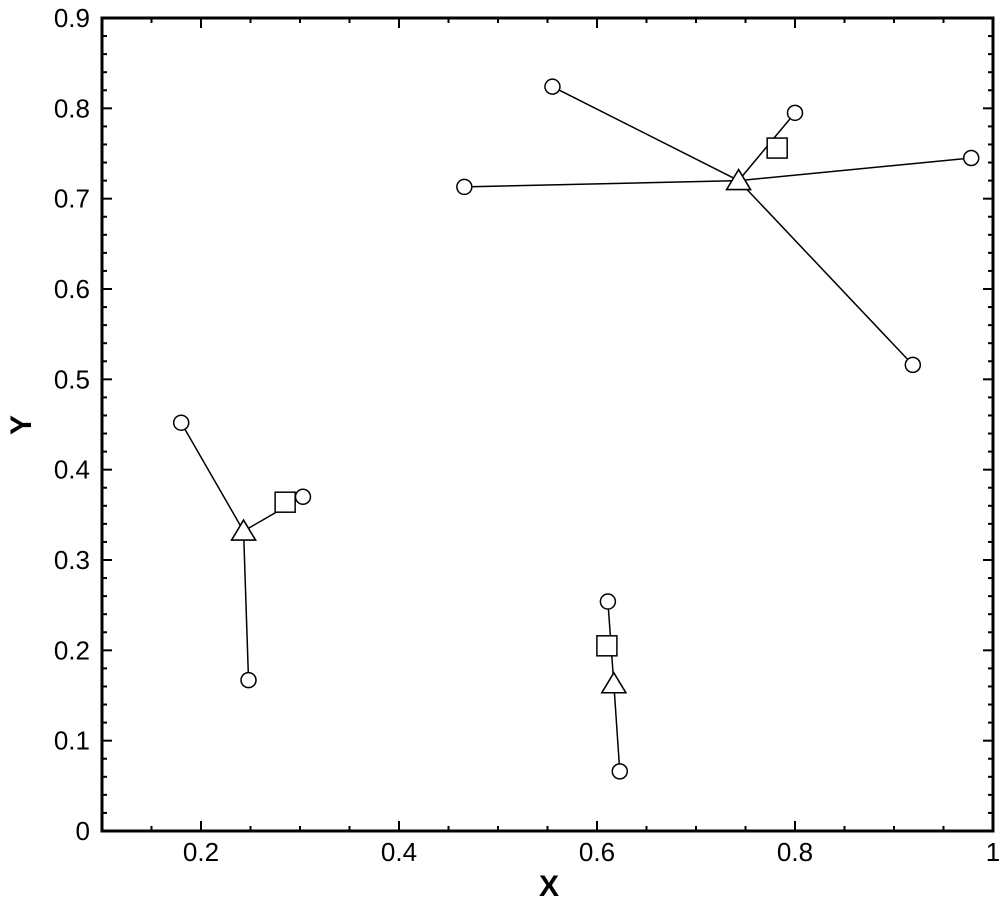 The height and width of the screenshot is (905, 1000). I want to click on y-tick-label: 0.8, so click(72, 108).